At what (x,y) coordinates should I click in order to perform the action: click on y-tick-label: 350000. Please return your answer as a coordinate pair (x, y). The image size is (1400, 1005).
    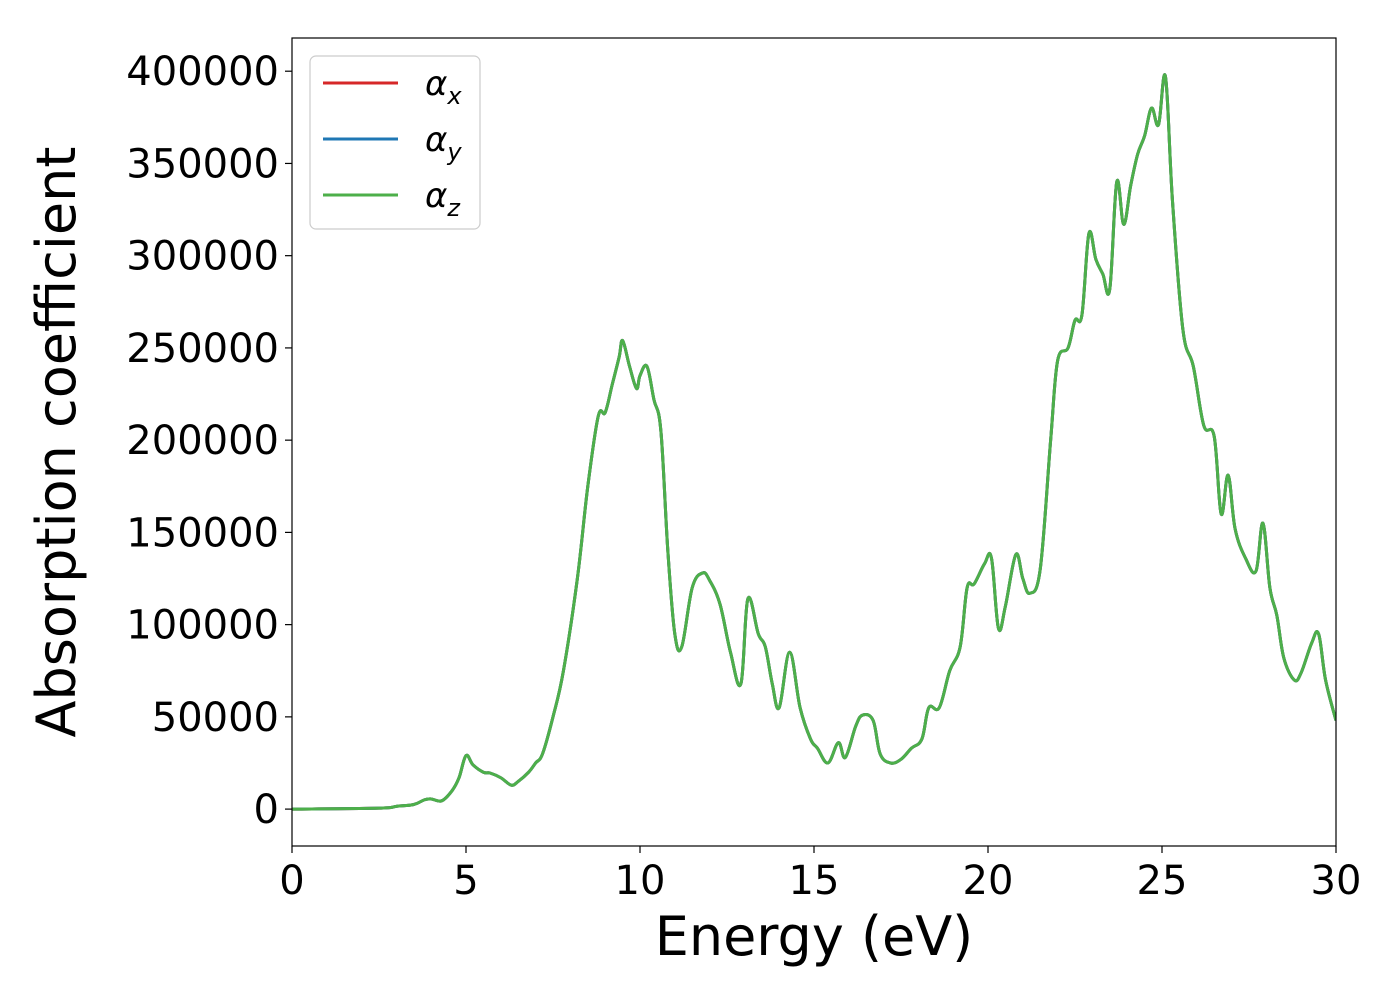
    Looking at the image, I should click on (202, 164).